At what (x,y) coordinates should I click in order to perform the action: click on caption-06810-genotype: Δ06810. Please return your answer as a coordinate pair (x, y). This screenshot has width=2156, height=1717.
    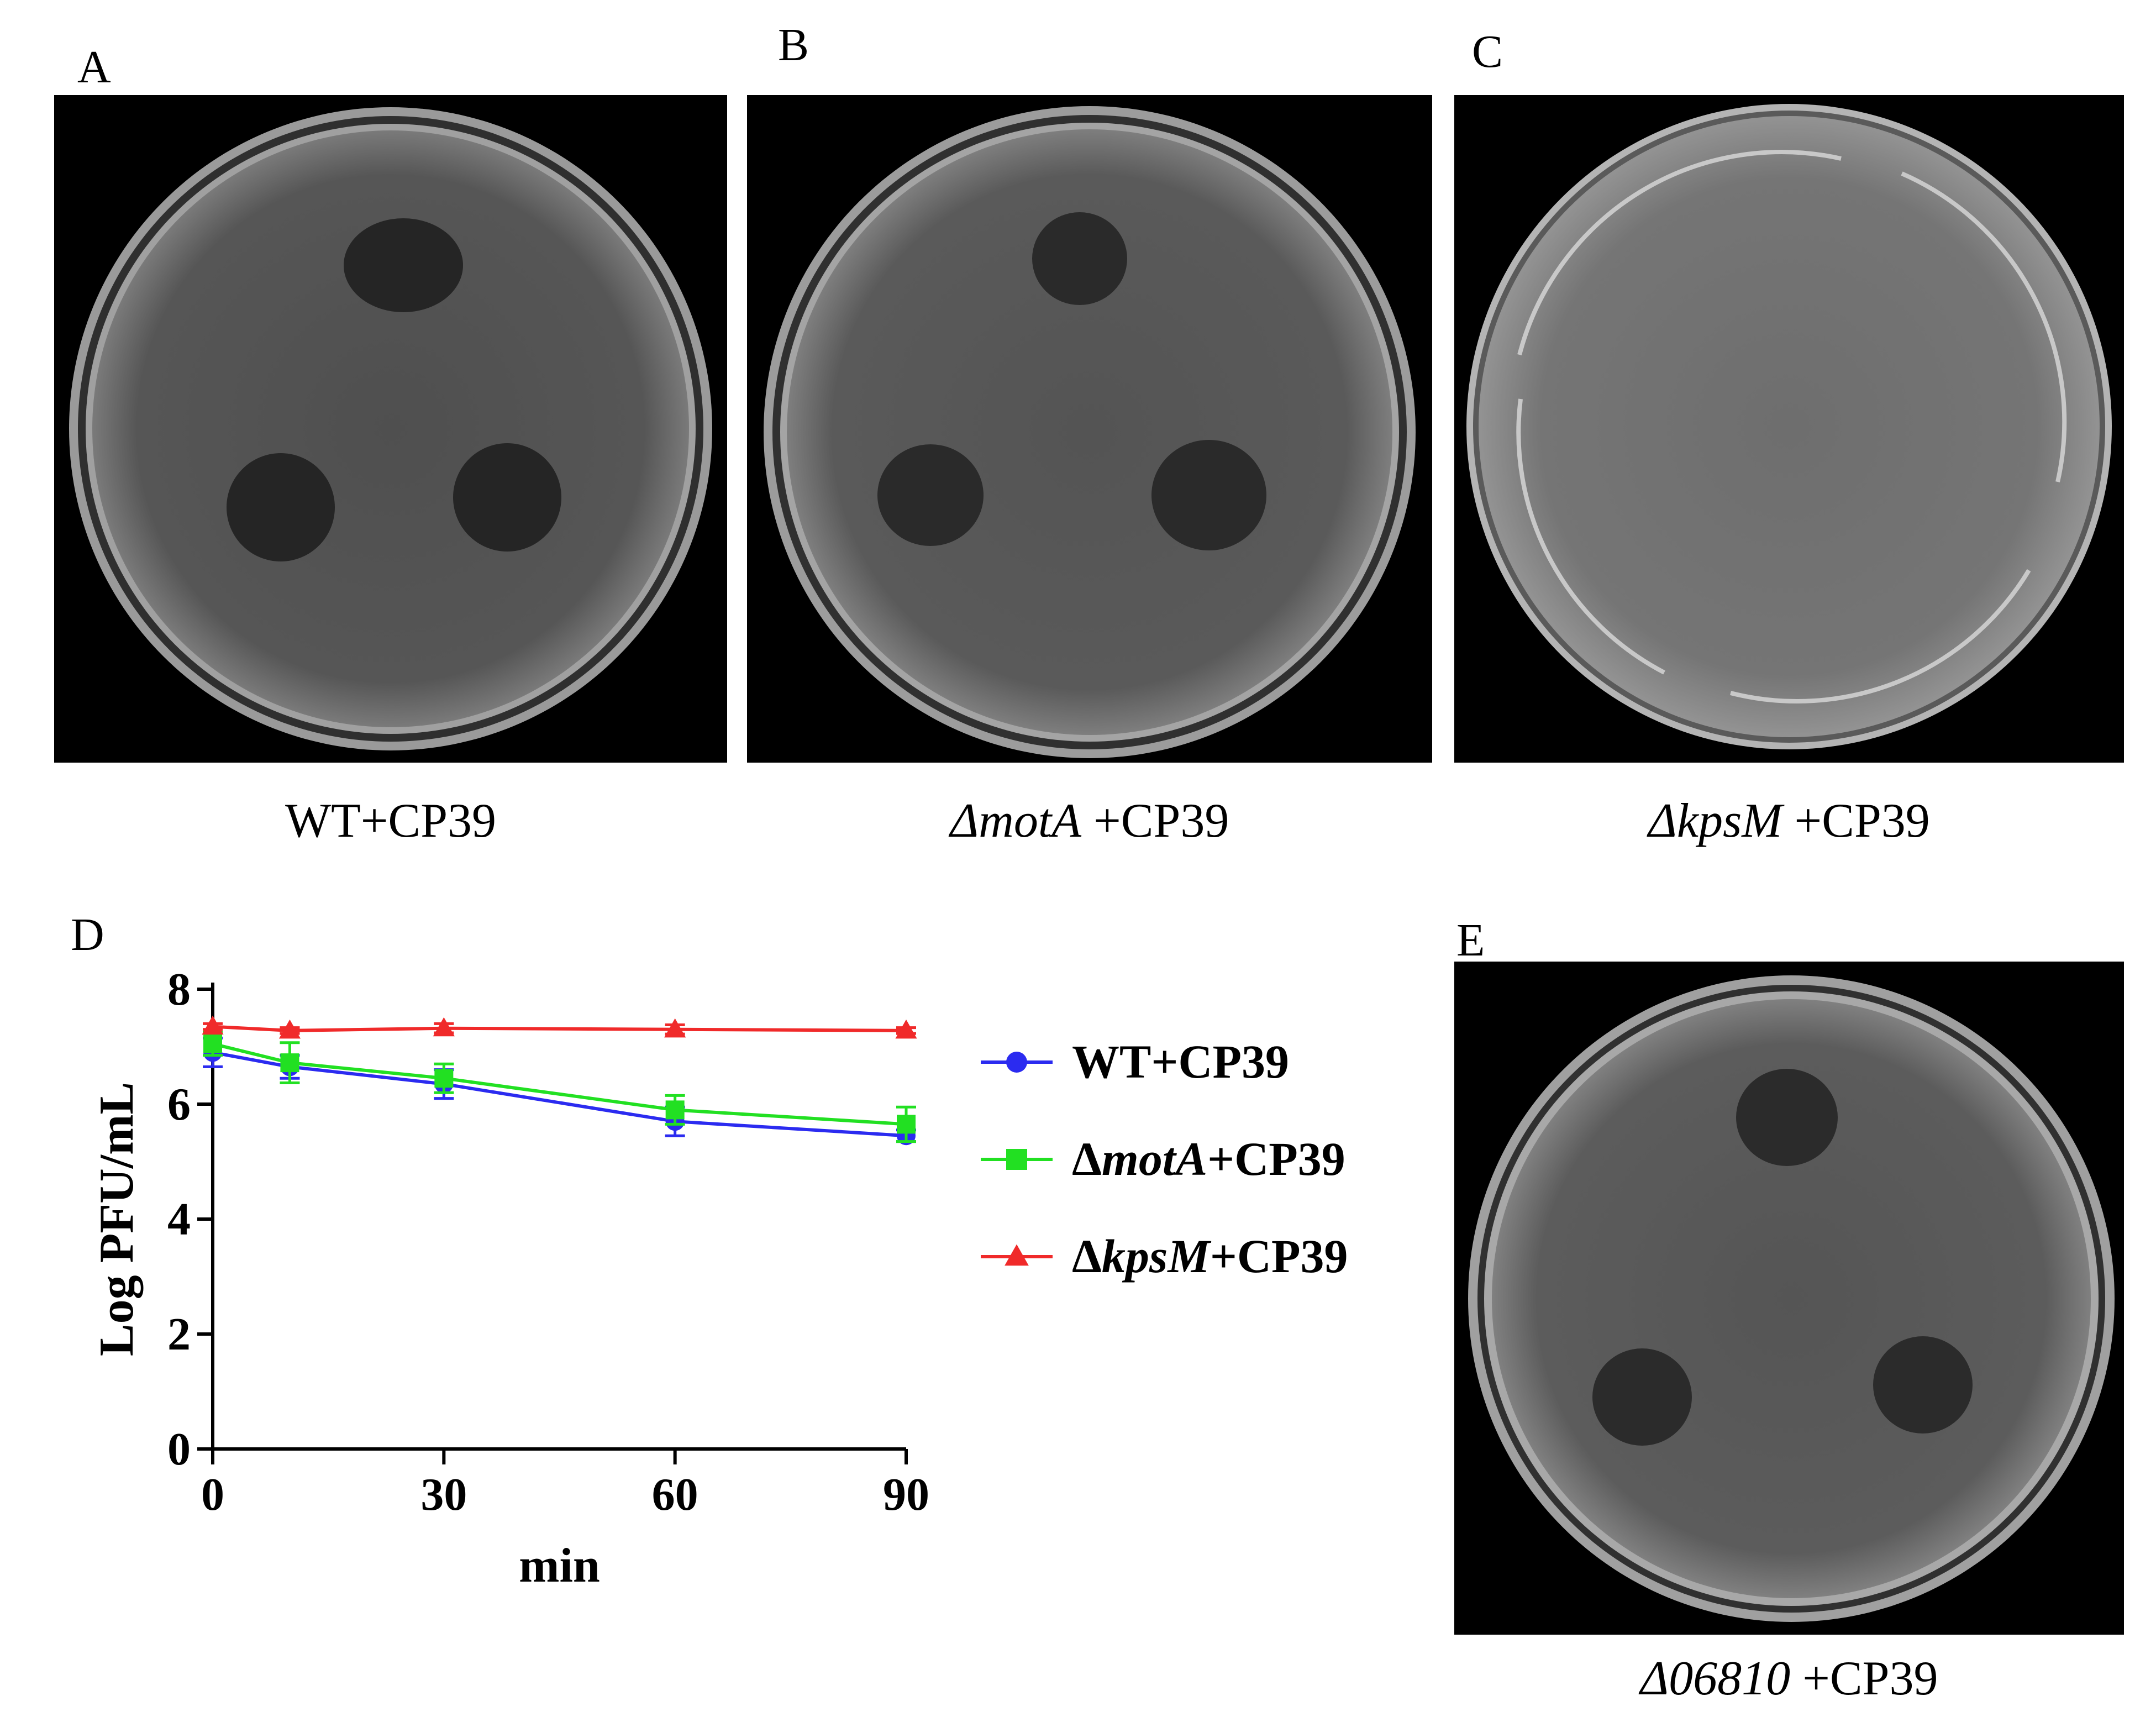
    Looking at the image, I should click on (1715, 1678).